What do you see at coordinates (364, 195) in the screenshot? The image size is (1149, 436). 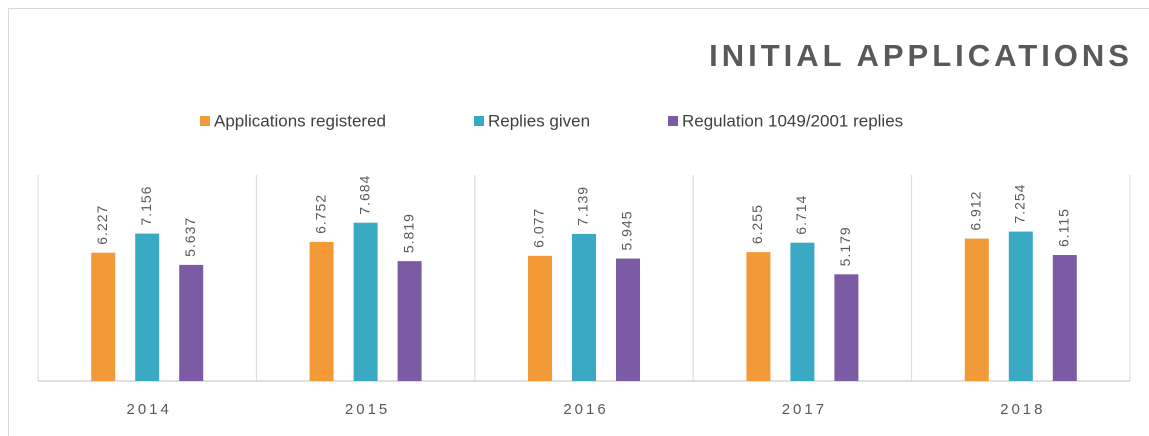 I see `value-label: 7.684` at bounding box center [364, 195].